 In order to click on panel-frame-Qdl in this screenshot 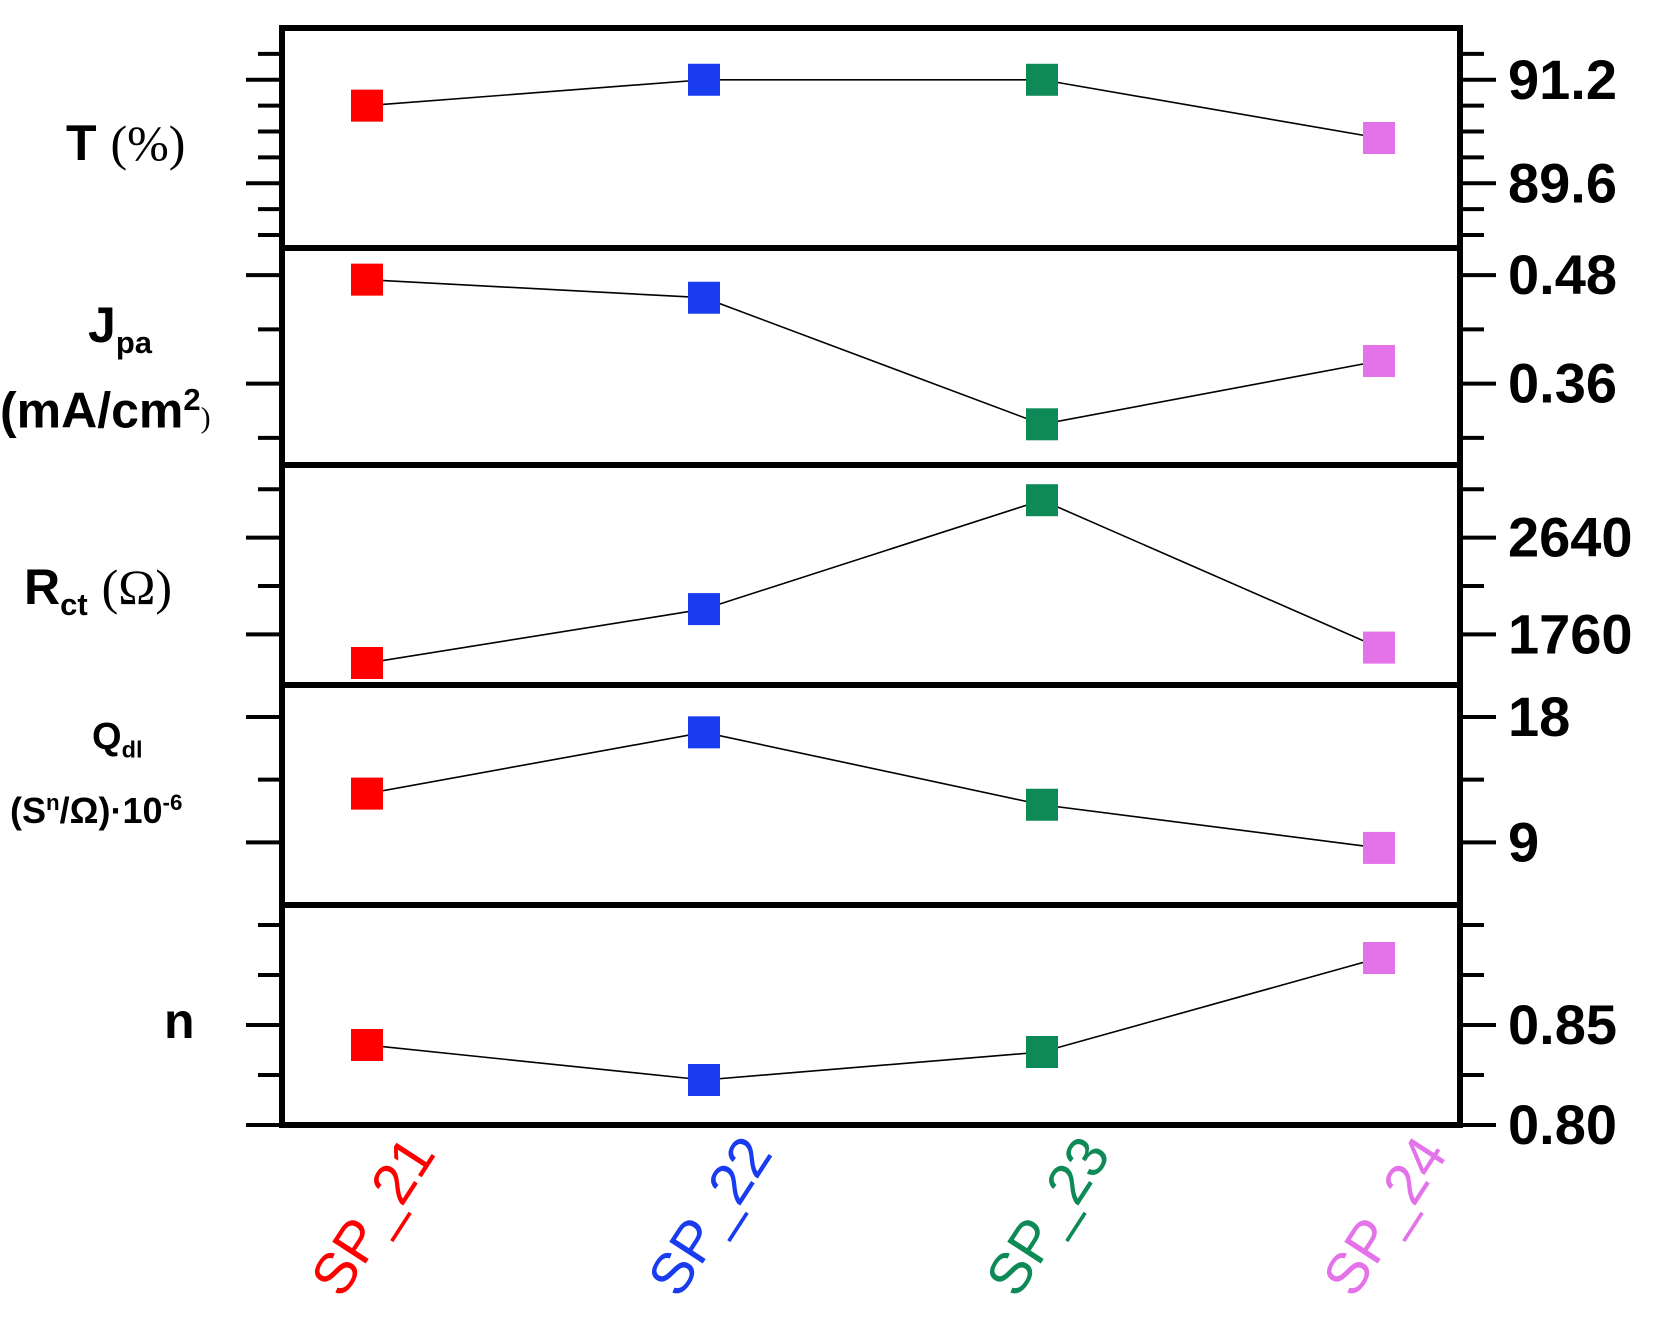, I will do `click(871, 795)`.